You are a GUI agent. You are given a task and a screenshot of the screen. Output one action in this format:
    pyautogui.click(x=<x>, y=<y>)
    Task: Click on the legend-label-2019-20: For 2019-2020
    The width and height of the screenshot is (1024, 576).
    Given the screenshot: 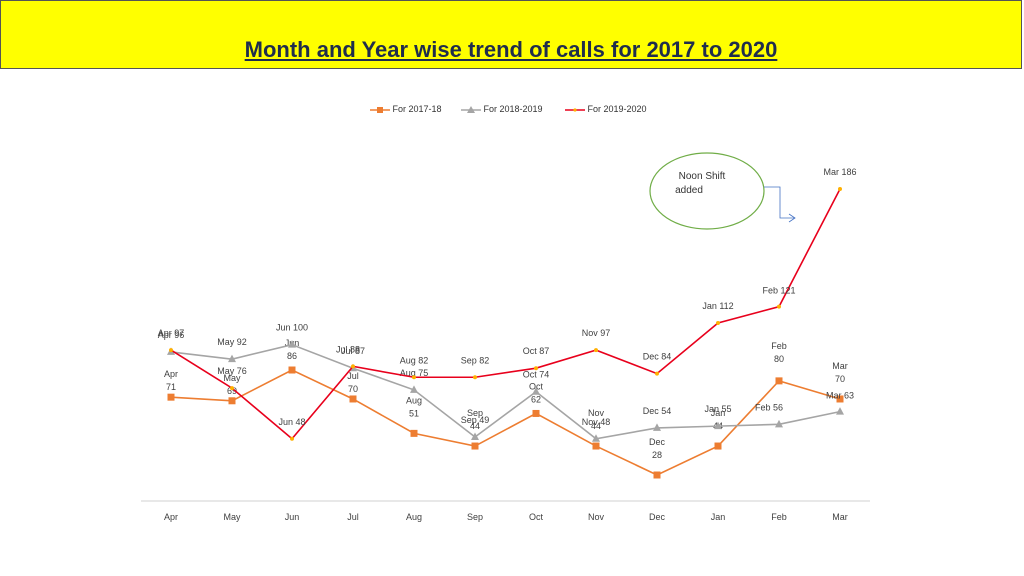 What is the action you would take?
    pyautogui.click(x=617, y=109)
    